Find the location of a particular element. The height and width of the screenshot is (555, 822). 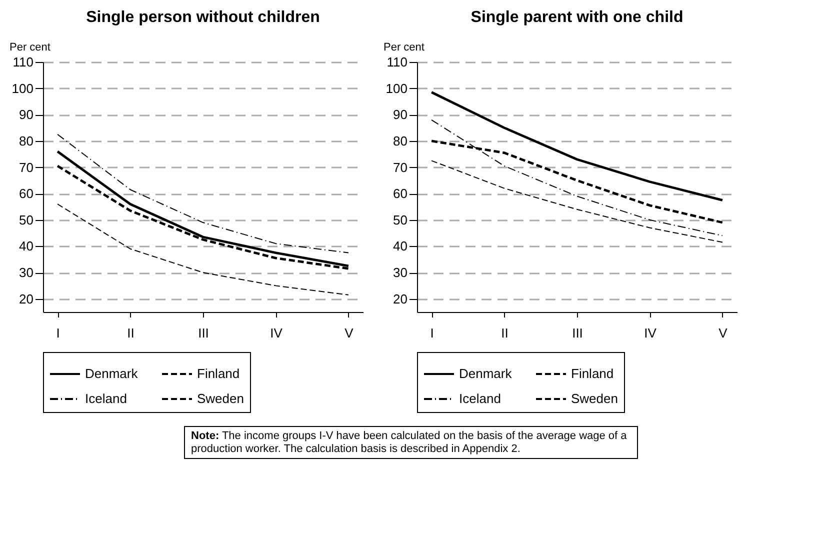

chart-title: Single person without children is located at coordinates (203, 17).